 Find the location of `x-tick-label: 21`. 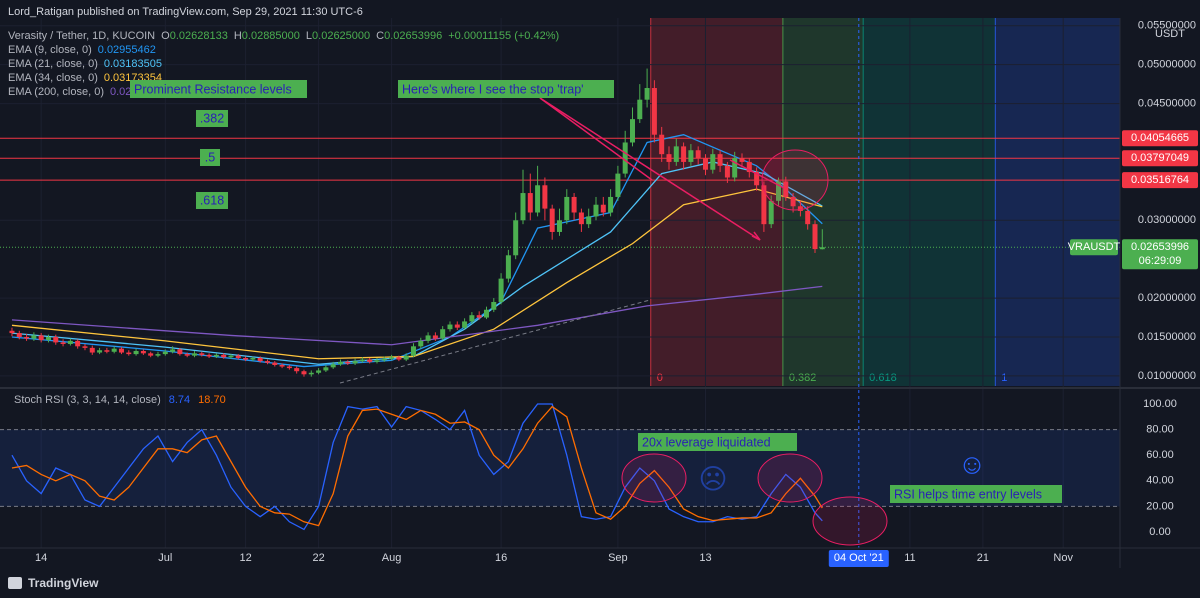

x-tick-label: 21 is located at coordinates (983, 558).